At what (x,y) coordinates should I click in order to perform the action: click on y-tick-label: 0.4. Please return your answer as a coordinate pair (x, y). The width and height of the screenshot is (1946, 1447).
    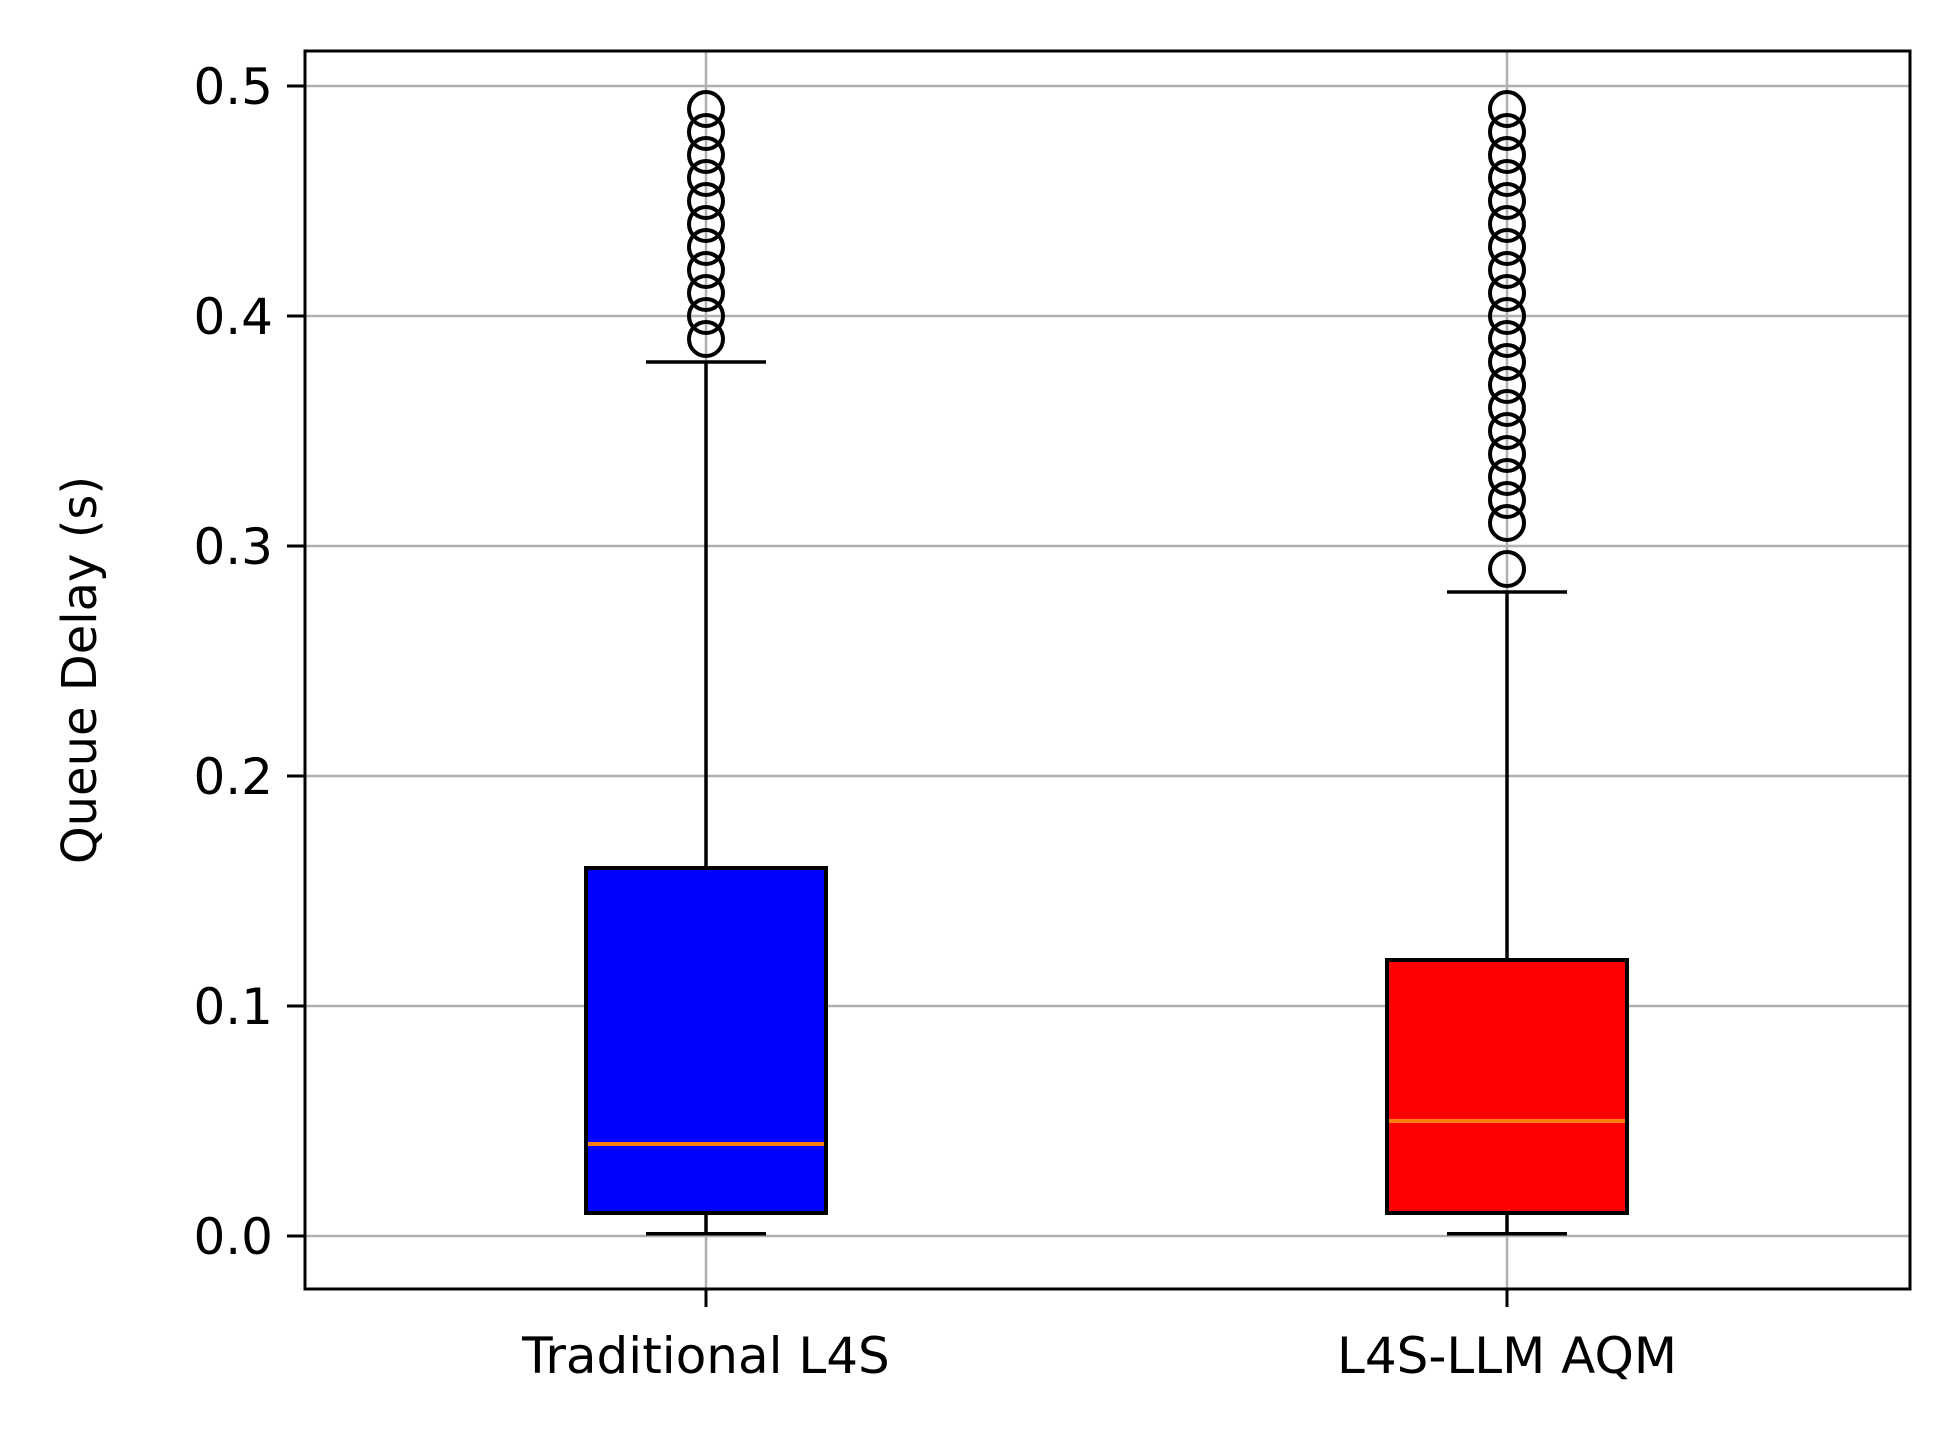
    Looking at the image, I should click on (233, 317).